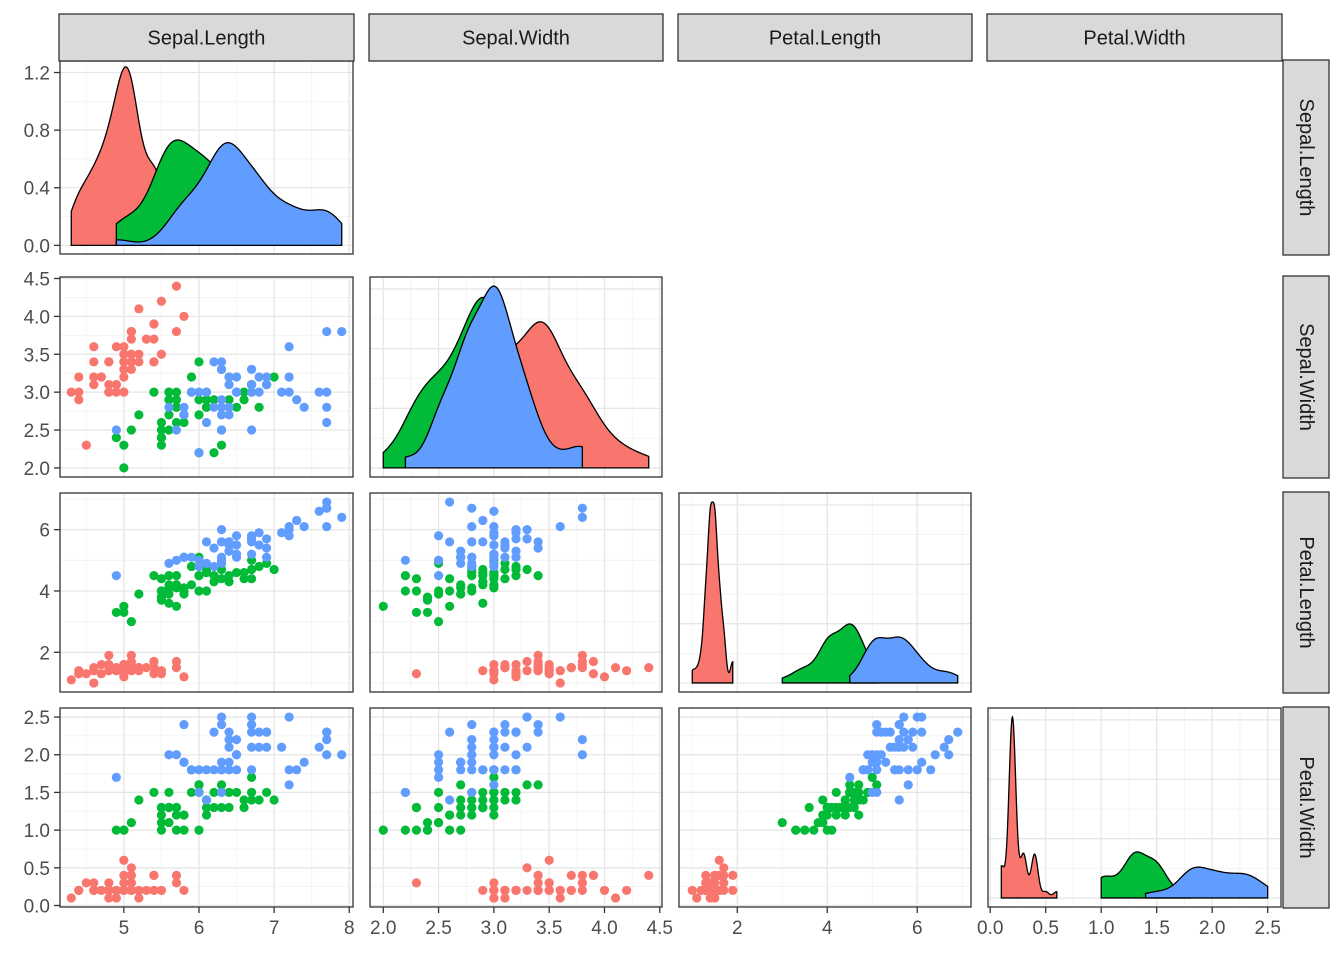 The image size is (1344, 960). I want to click on scatter-points, so click(825, 807).